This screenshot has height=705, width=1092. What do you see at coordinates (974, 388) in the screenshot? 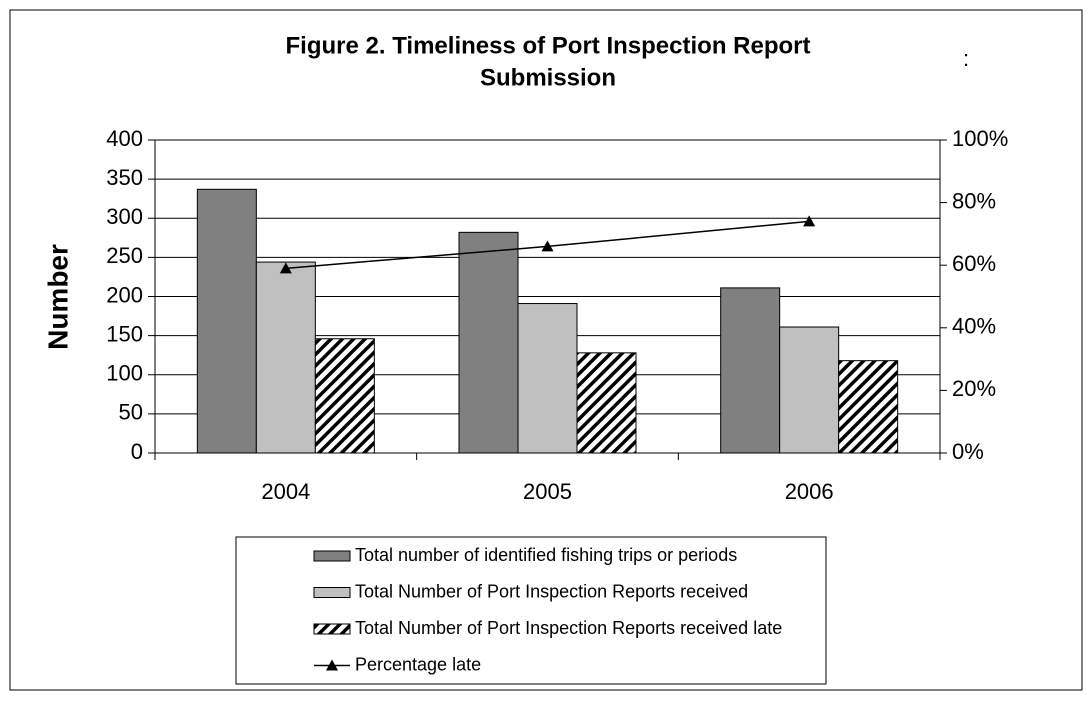
I see `y2-tick-label: 20%` at bounding box center [974, 388].